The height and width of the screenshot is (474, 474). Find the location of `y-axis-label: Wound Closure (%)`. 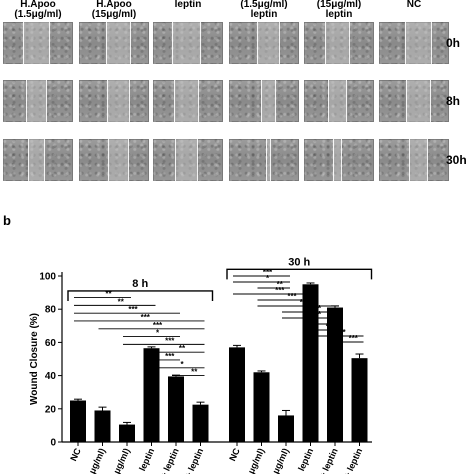

y-axis-label: Wound Closure (%) is located at coordinates (34, 359).